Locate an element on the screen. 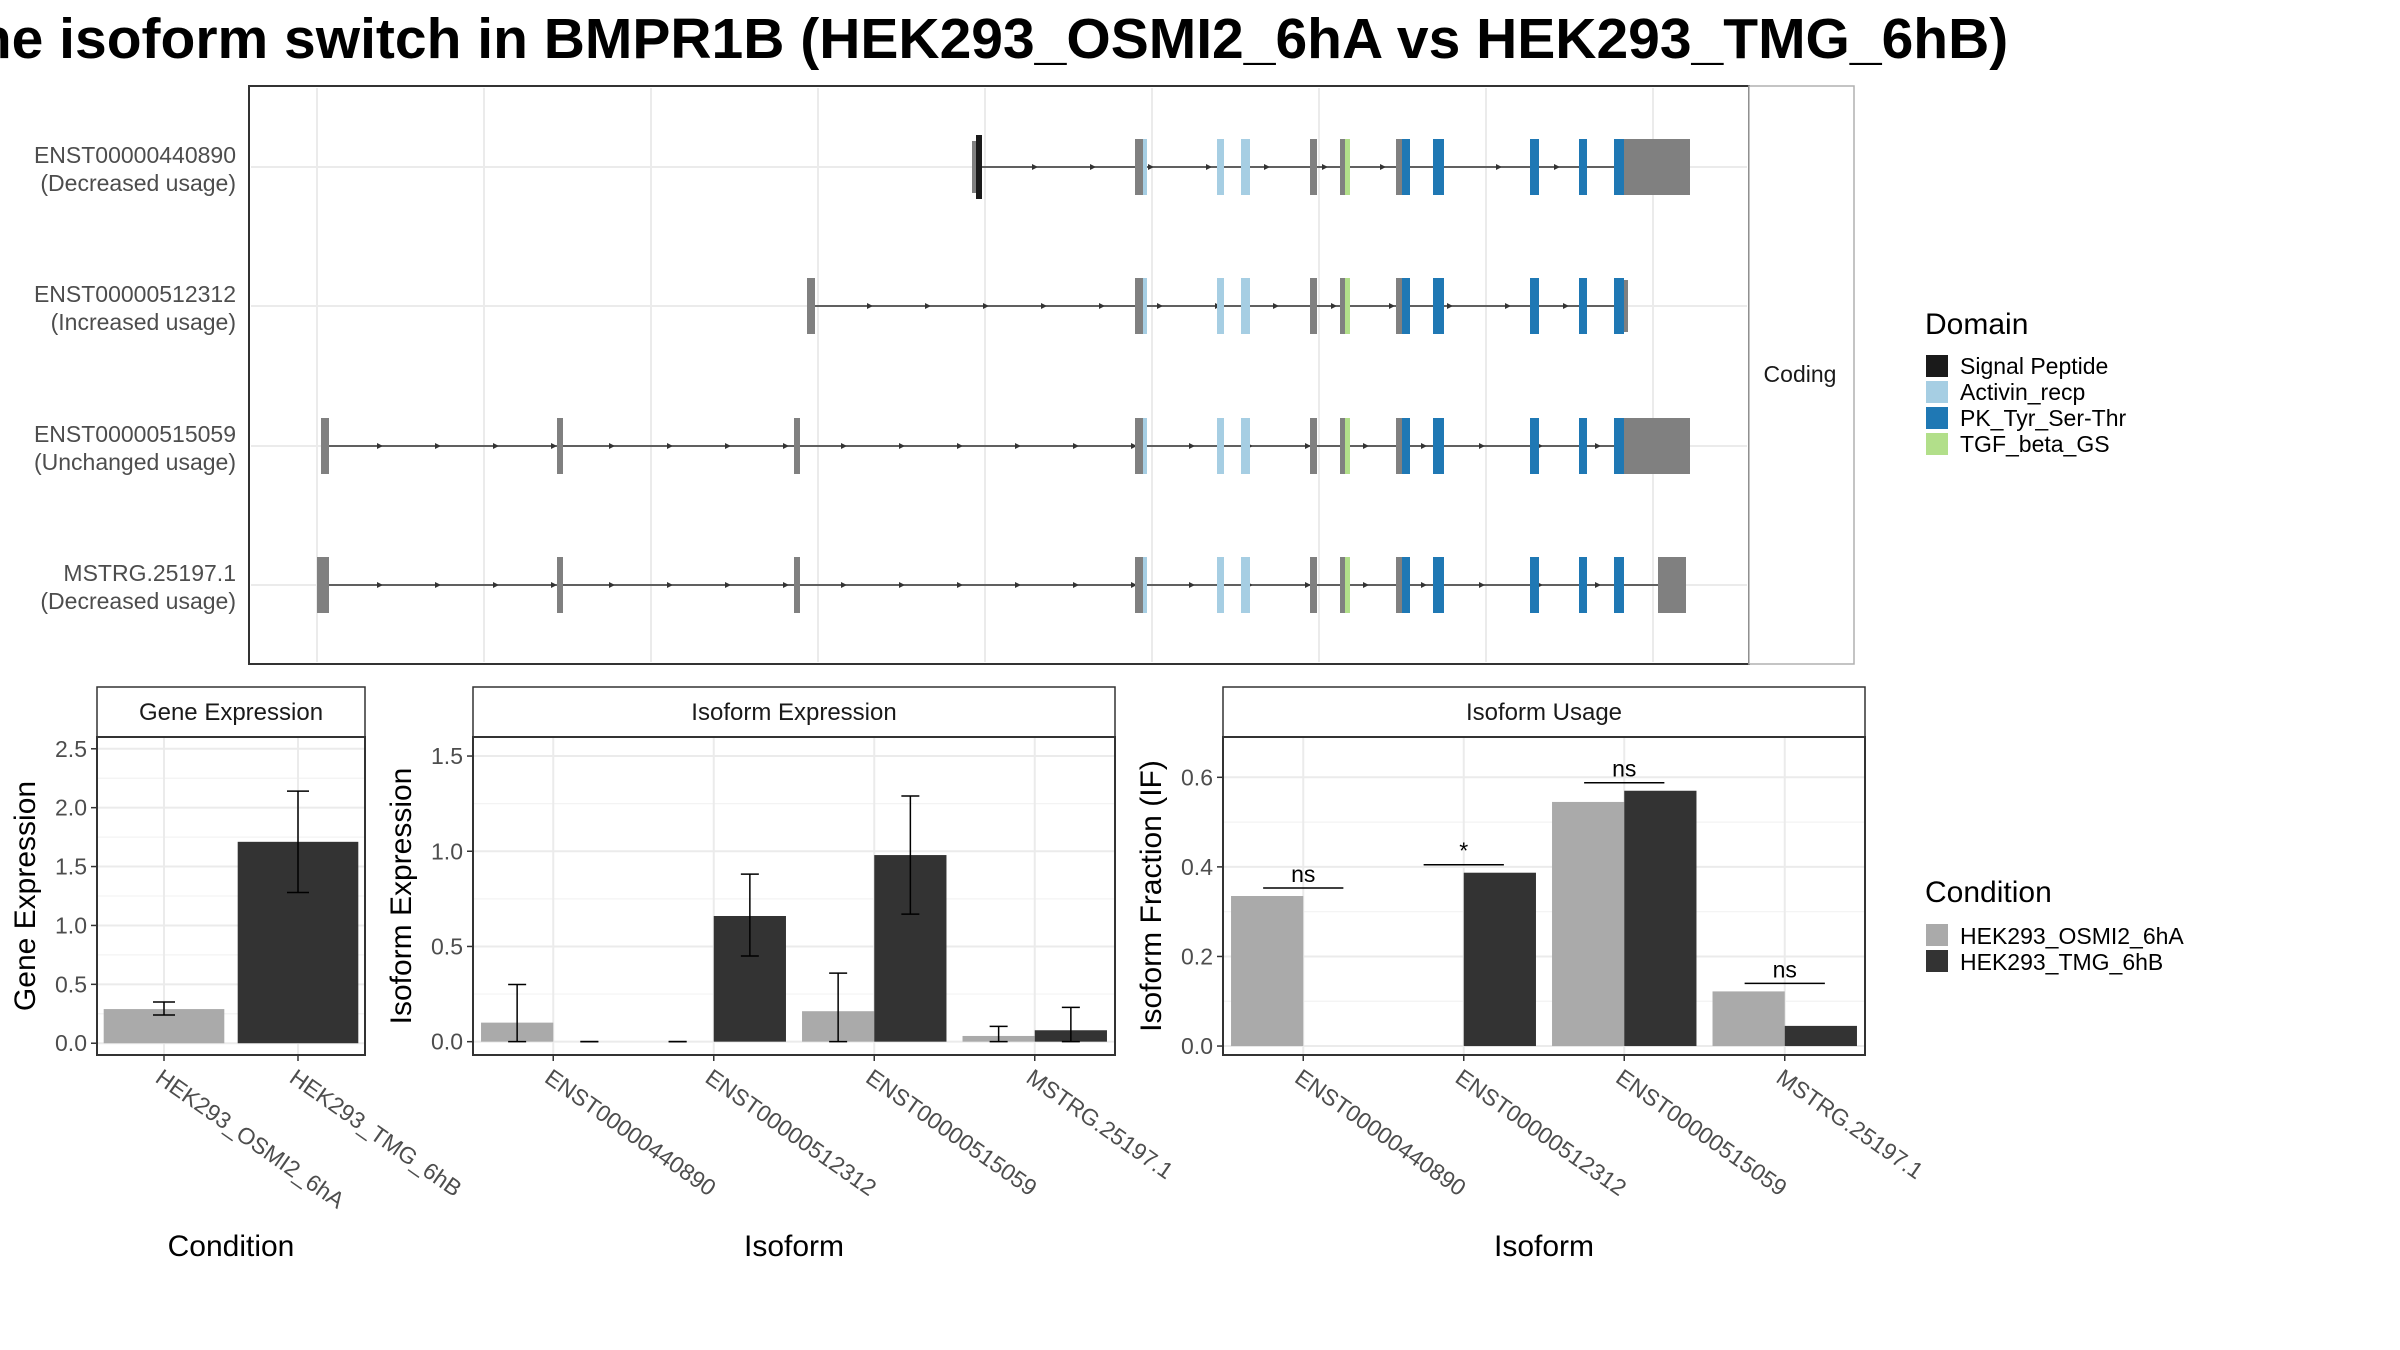  y-axis-title: Gene Expression is located at coordinates (25, 896).